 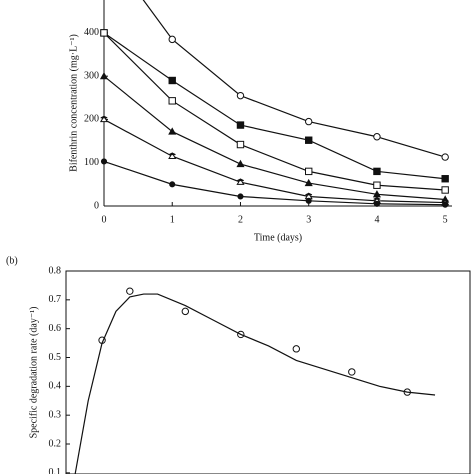 What do you see at coordinates (240, 219) in the screenshot?
I see `x-tick-label: 2` at bounding box center [240, 219].